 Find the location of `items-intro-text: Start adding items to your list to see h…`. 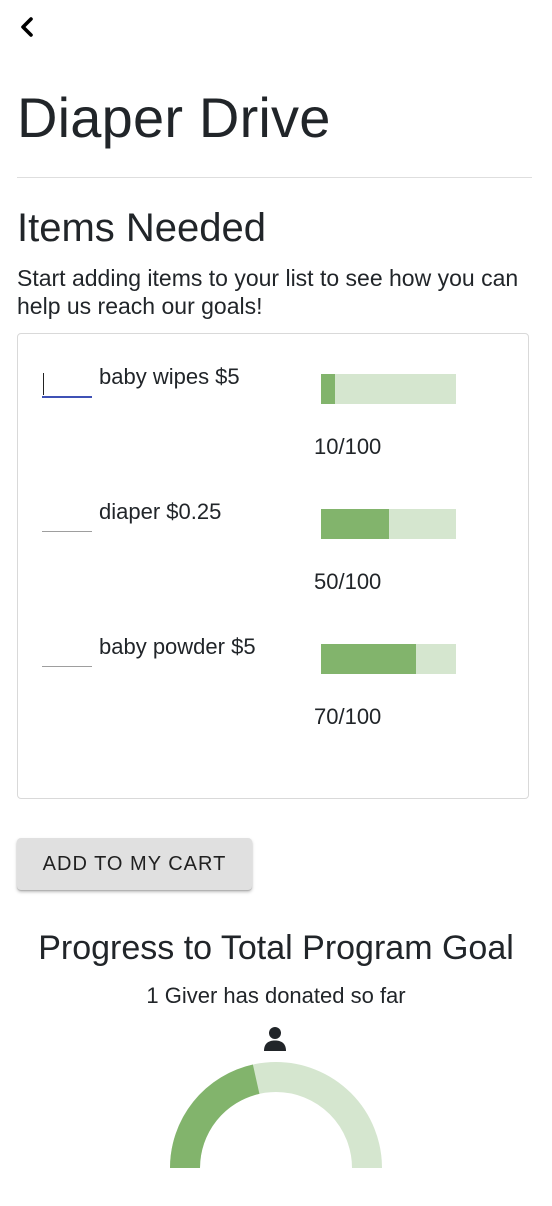

items-intro-text: Start adding items to your list to see h… is located at coordinates (268, 292).